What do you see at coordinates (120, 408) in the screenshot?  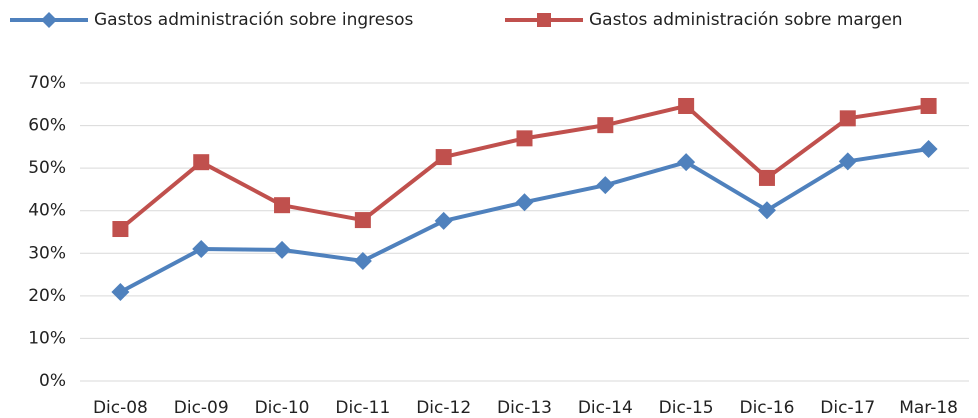 I see `x-tick-label: Dic-08` at bounding box center [120, 408].